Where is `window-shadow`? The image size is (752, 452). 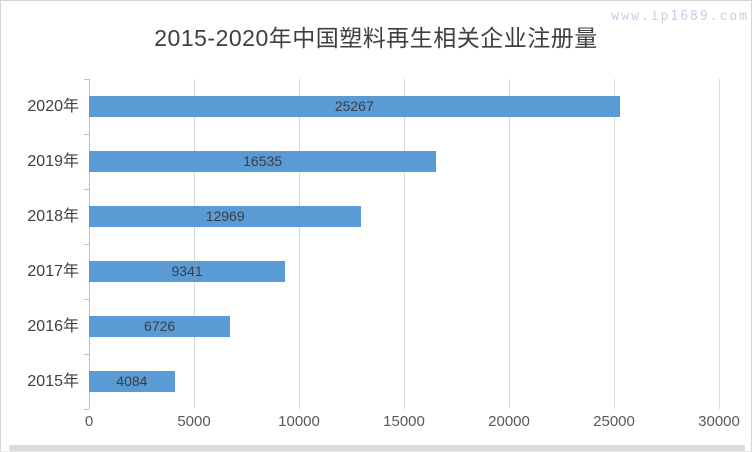 window-shadow is located at coordinates (377, 448).